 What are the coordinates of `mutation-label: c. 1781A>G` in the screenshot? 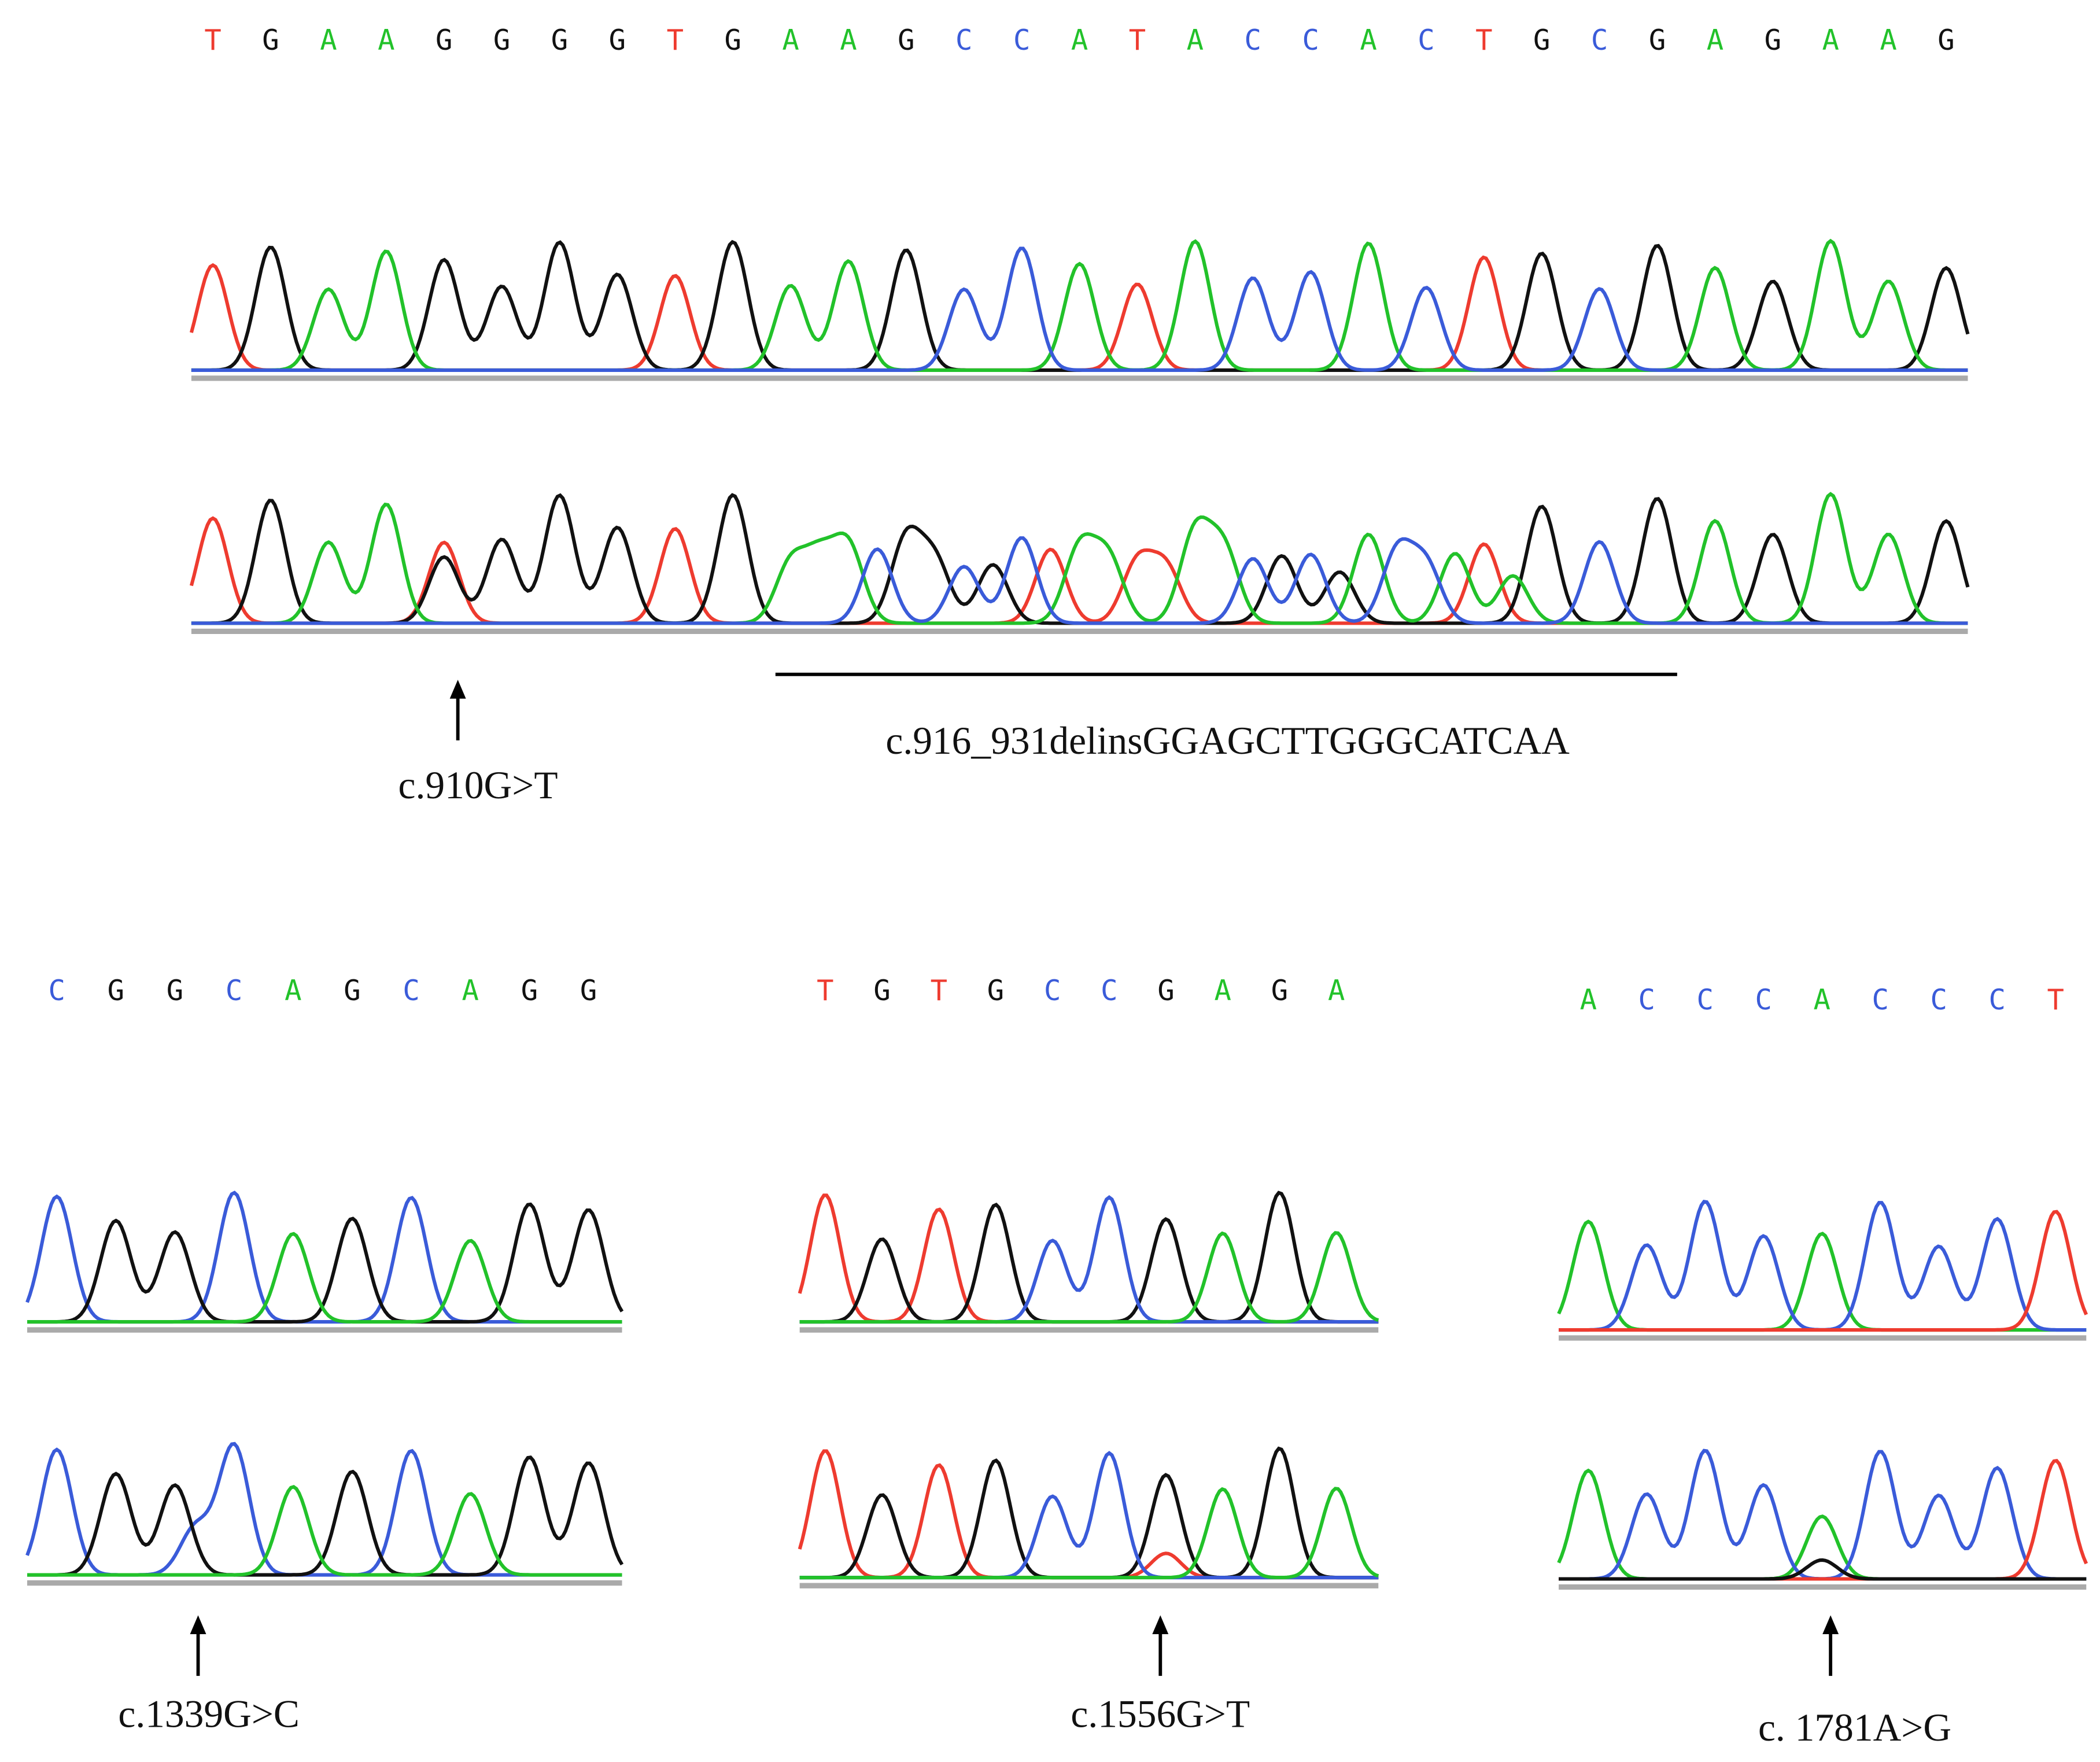 It's located at (1854, 1727).